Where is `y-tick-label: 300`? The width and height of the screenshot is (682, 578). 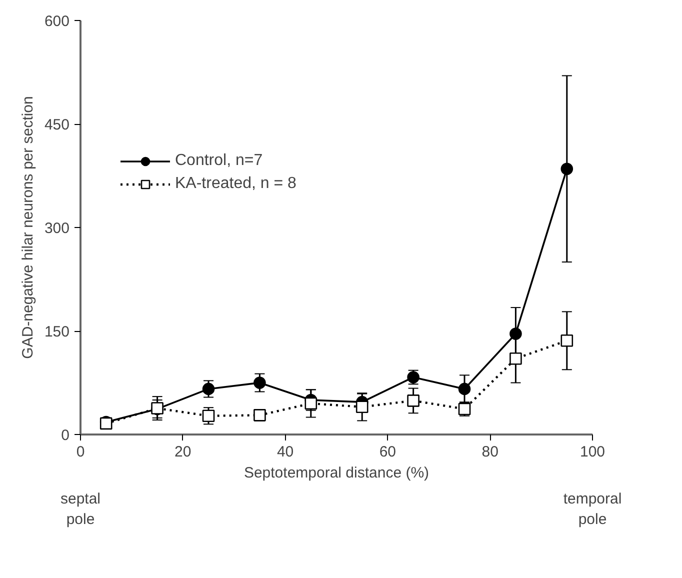 y-tick-label: 300 is located at coordinates (57, 228).